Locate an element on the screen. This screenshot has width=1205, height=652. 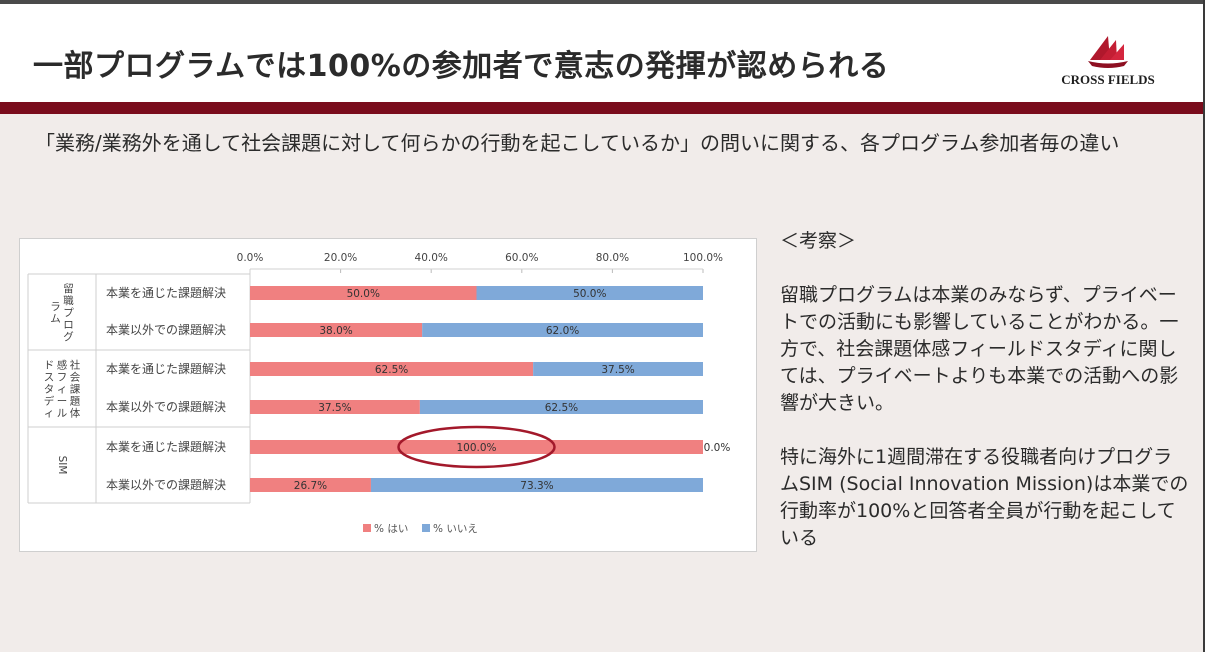
data-label-yes: 100.0% is located at coordinates (476, 448).